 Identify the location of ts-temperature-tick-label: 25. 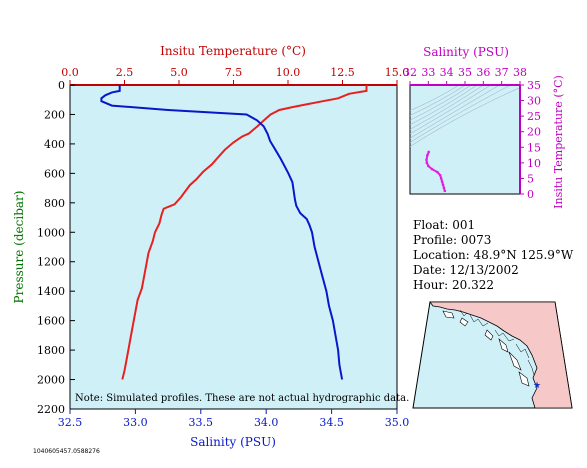
(534, 116).